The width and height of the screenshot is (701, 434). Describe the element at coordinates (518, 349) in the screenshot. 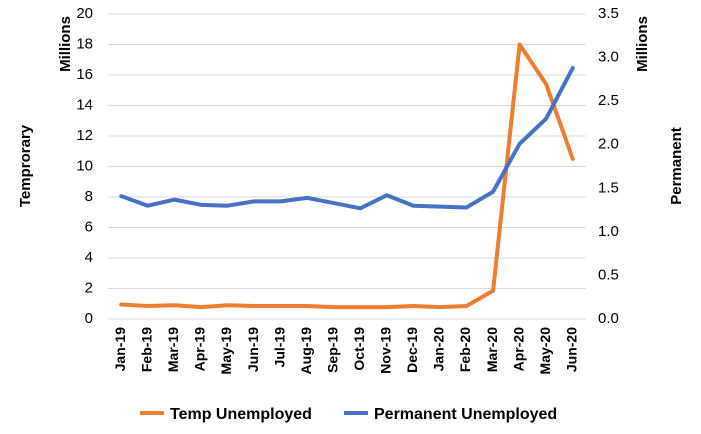

I see `x-tick-label: Apr-20` at that location.